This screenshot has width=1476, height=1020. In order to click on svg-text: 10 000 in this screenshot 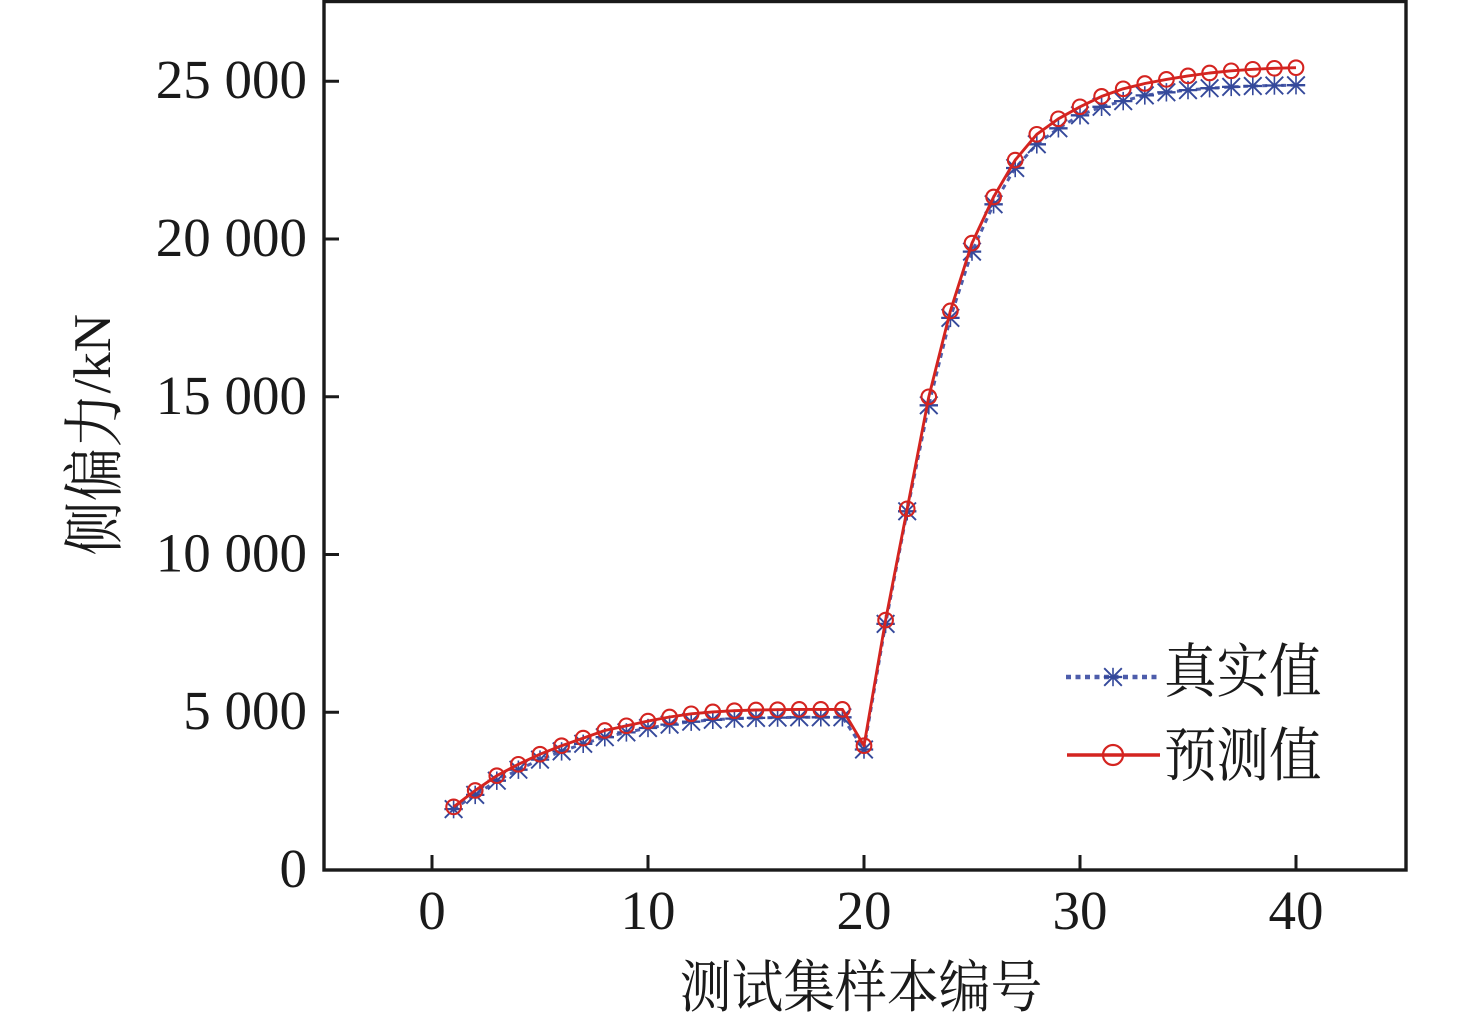, I will do `click(231, 553)`.